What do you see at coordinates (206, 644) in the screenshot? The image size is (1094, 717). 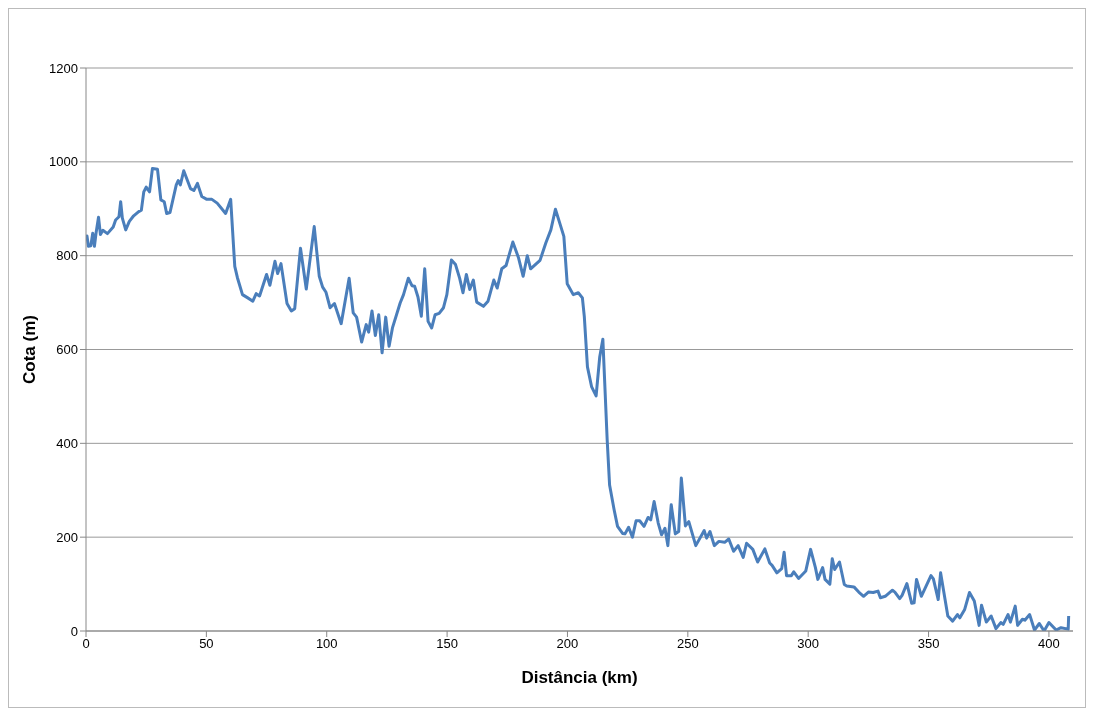 I see `x-tick-label: 50` at bounding box center [206, 644].